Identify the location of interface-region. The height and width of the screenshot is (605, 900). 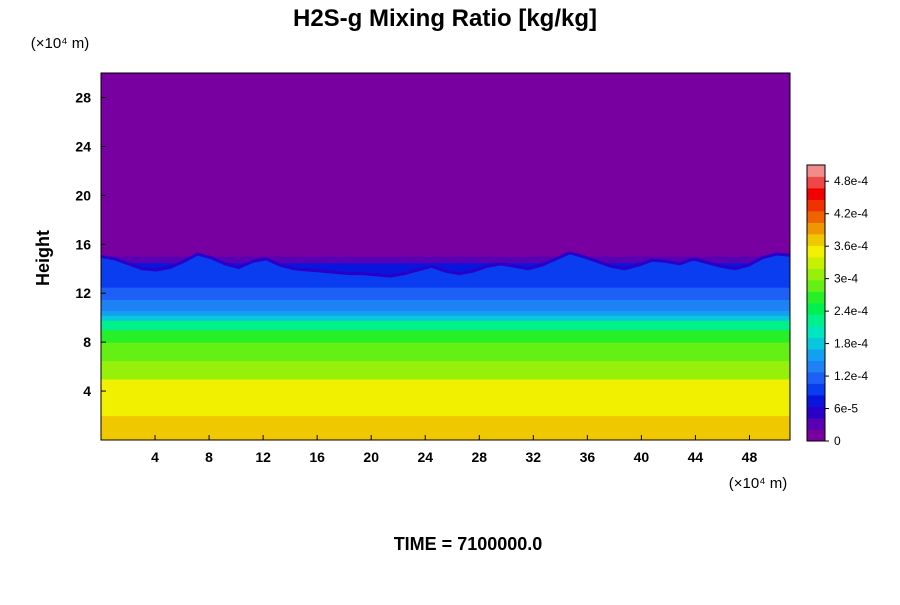
(445, 270).